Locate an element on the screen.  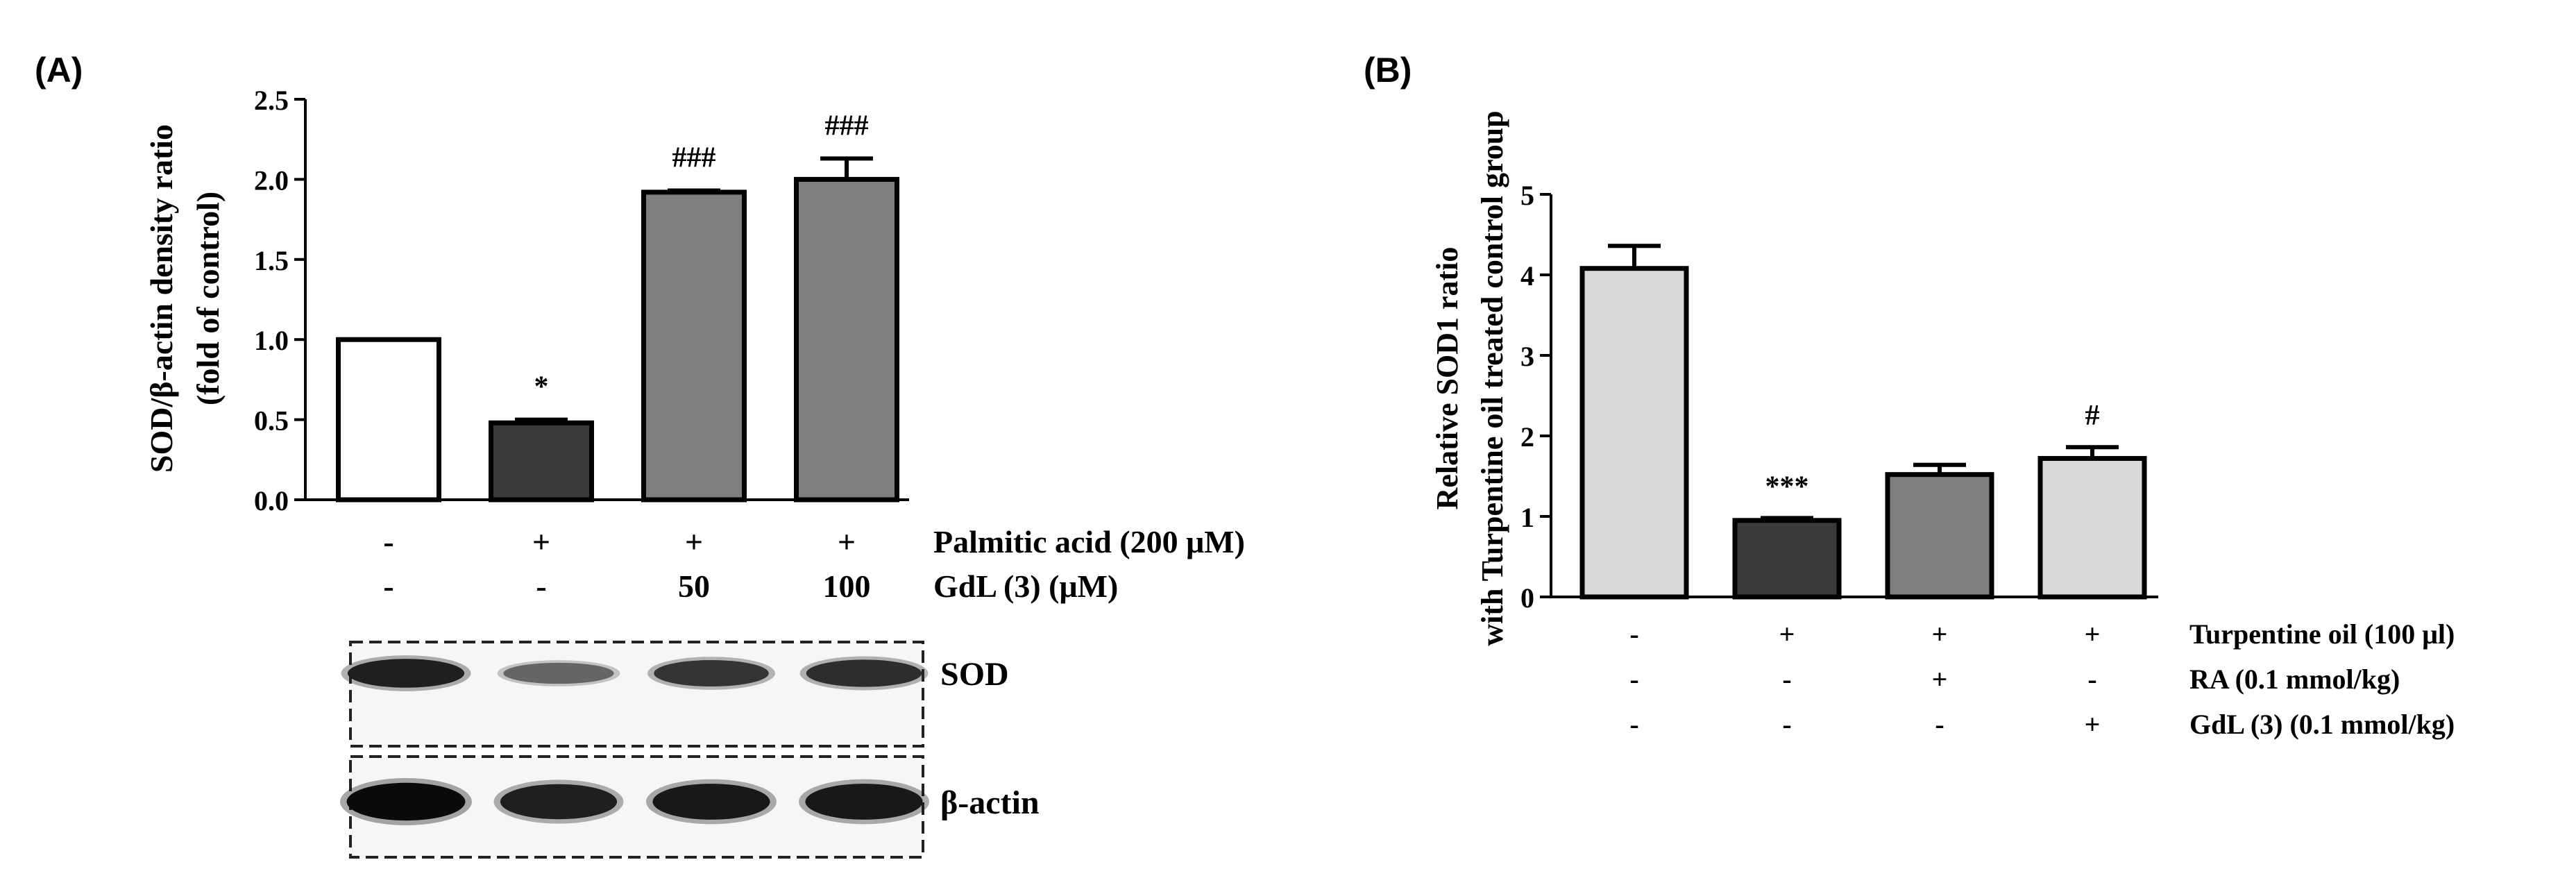
significance-marker: * is located at coordinates (542, 387).